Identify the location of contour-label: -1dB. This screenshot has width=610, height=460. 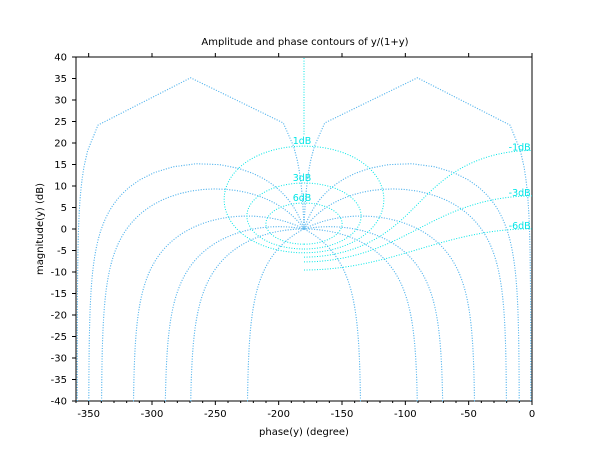
(520, 147).